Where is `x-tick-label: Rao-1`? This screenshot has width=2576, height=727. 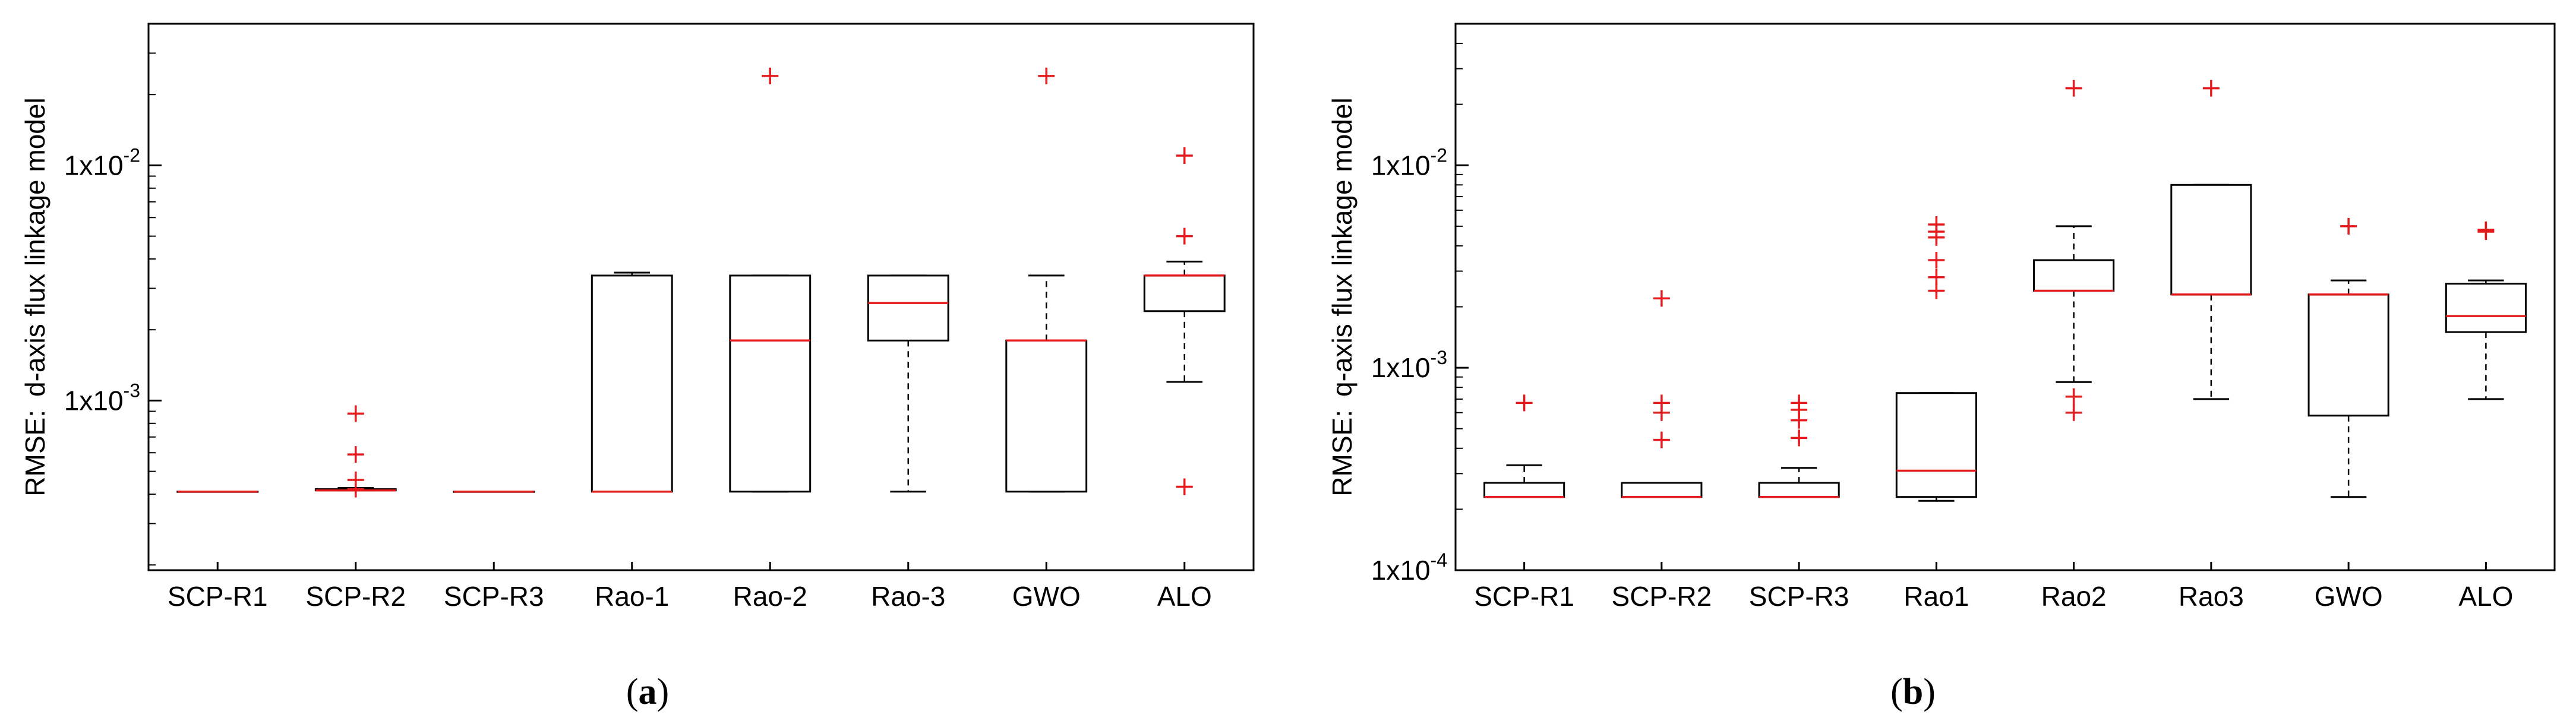 x-tick-label: Rao-1 is located at coordinates (632, 596).